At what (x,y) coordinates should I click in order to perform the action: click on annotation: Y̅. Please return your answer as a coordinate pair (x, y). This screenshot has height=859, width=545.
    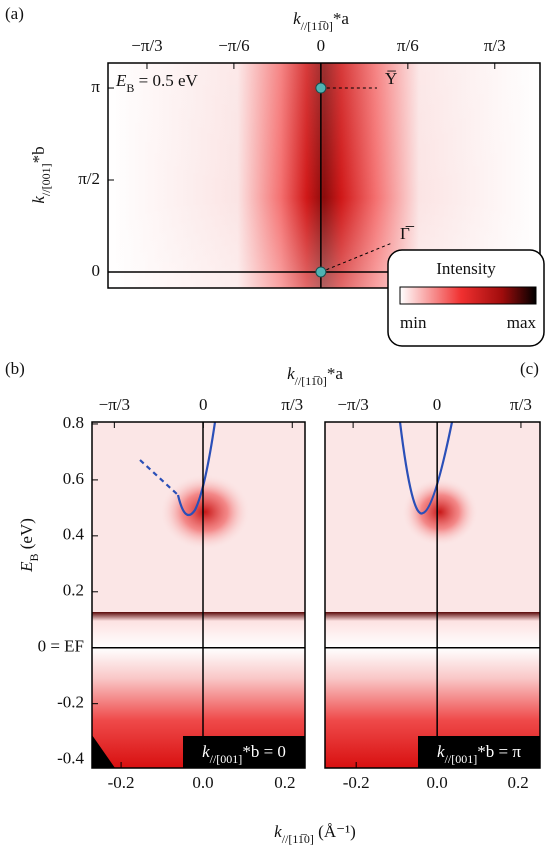
    Looking at the image, I should click on (391, 78).